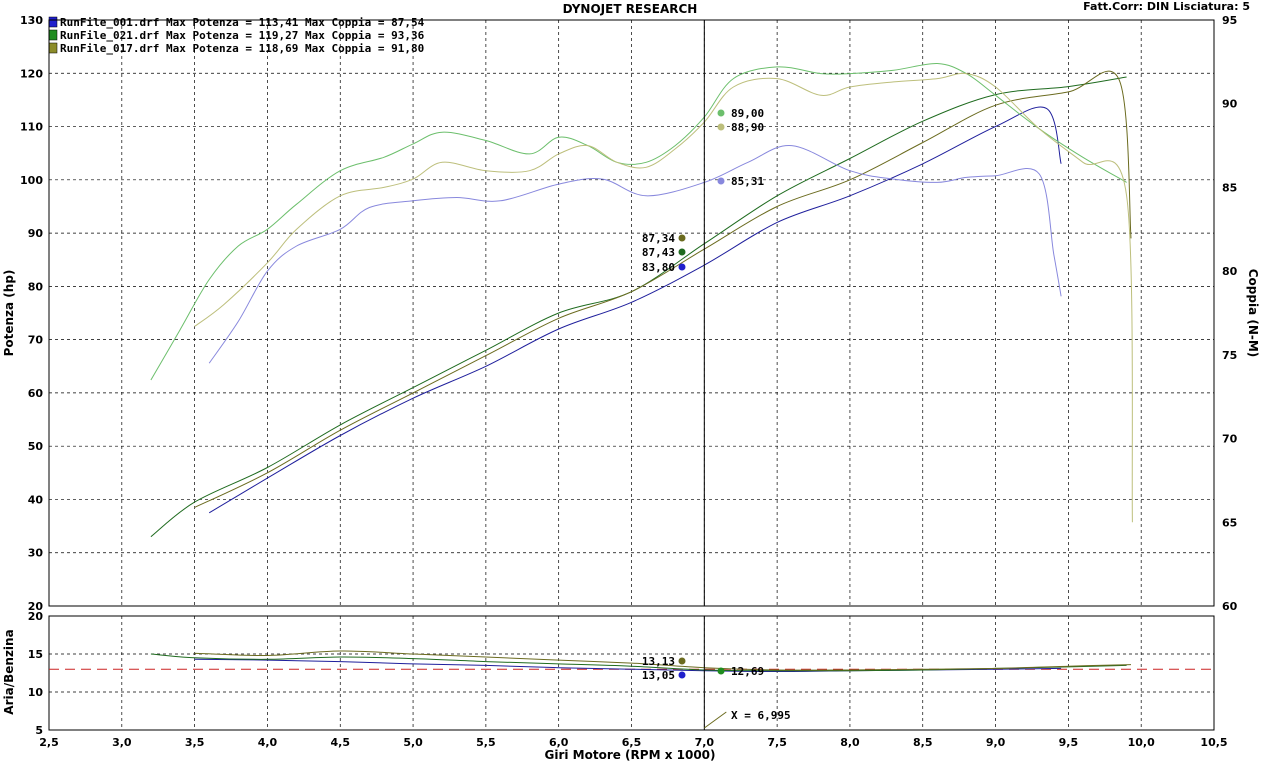  Describe the element at coordinates (31, 127) in the screenshot. I see `y-tick-label: 110` at that location.